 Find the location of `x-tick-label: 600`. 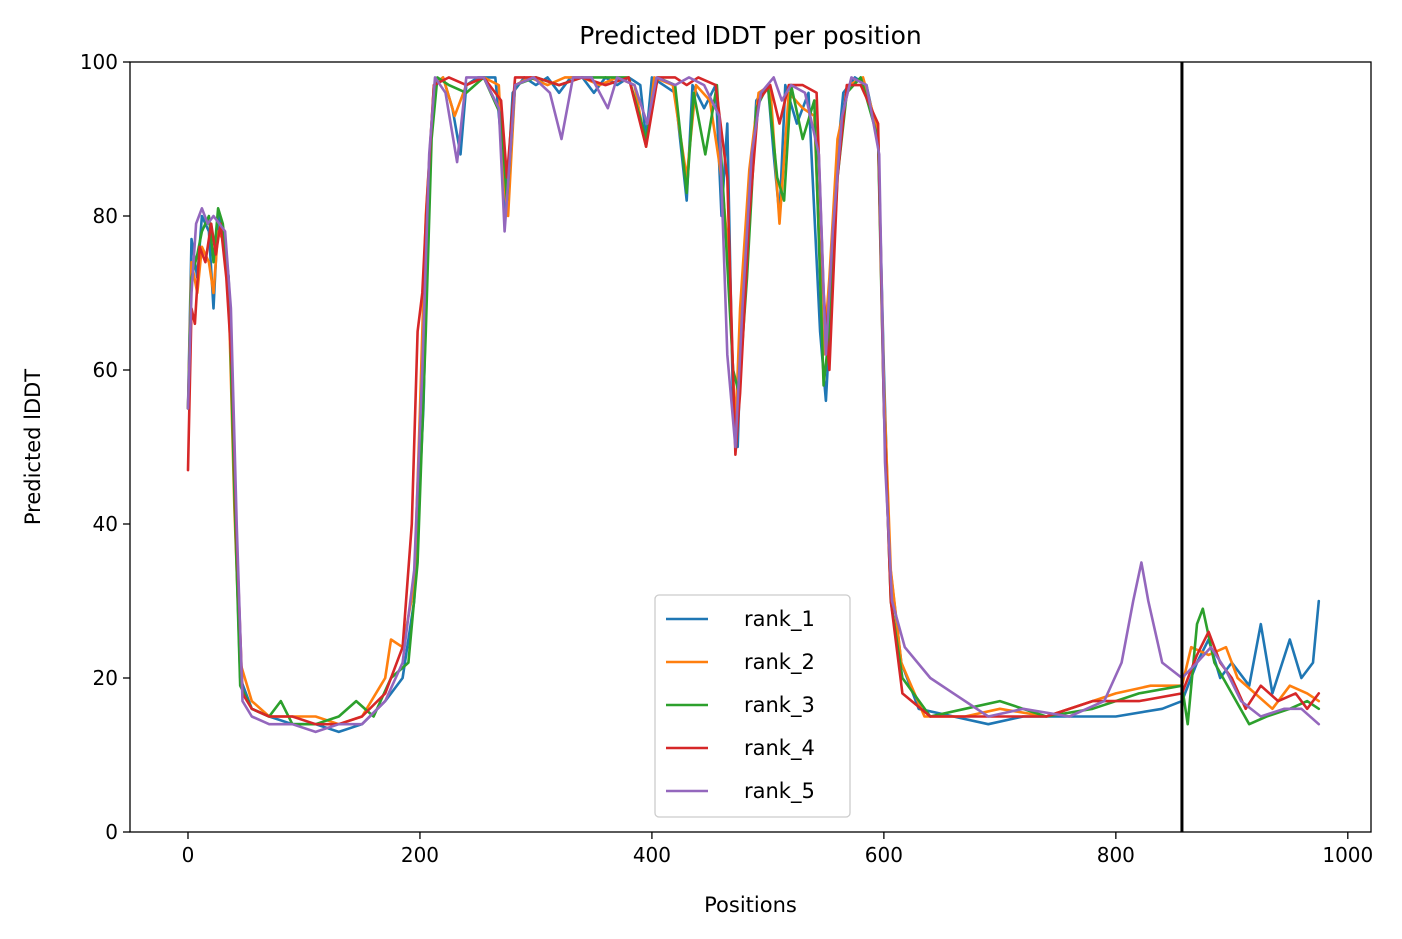

x-tick-label: 600 is located at coordinates (884, 855).